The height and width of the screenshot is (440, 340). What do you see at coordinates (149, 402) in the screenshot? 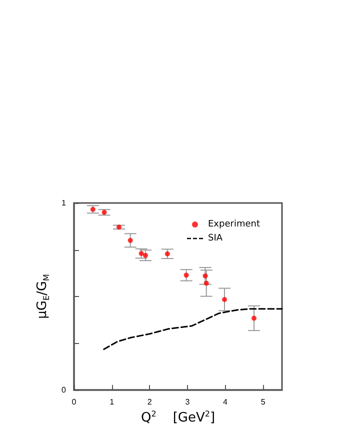
I see `x-tick-label: 2` at bounding box center [149, 402].